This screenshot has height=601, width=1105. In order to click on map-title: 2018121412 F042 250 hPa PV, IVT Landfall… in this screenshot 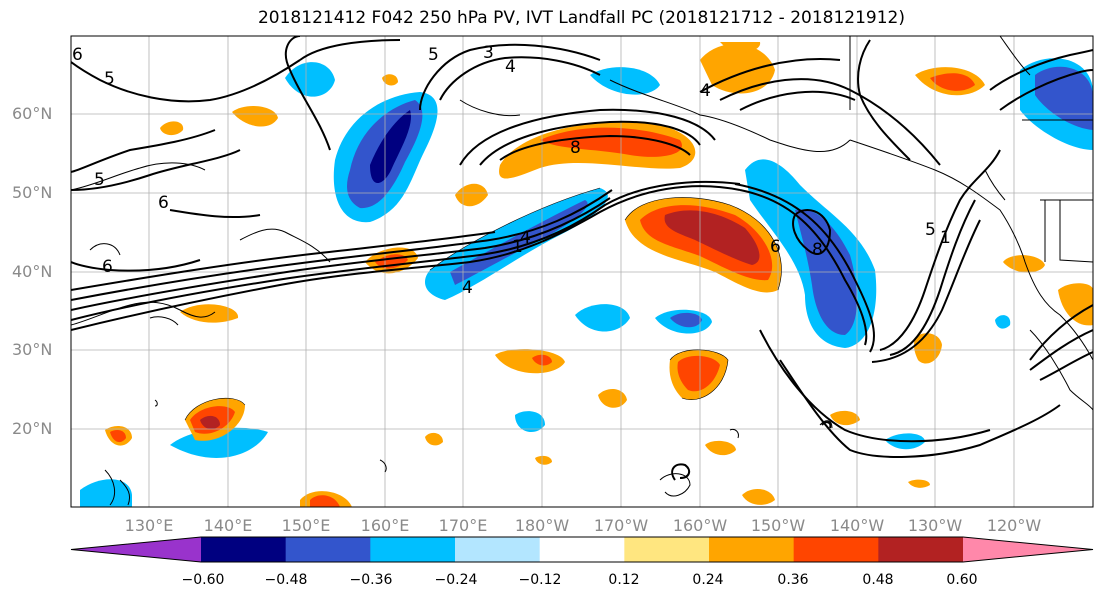, I will do `click(581, 18)`.